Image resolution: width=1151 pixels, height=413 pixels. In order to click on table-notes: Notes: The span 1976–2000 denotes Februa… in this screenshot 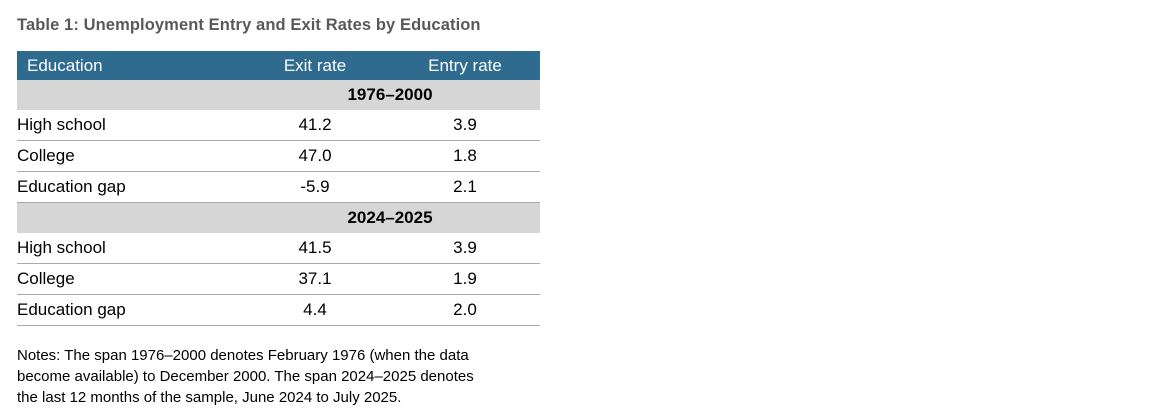, I will do `click(245, 376)`.